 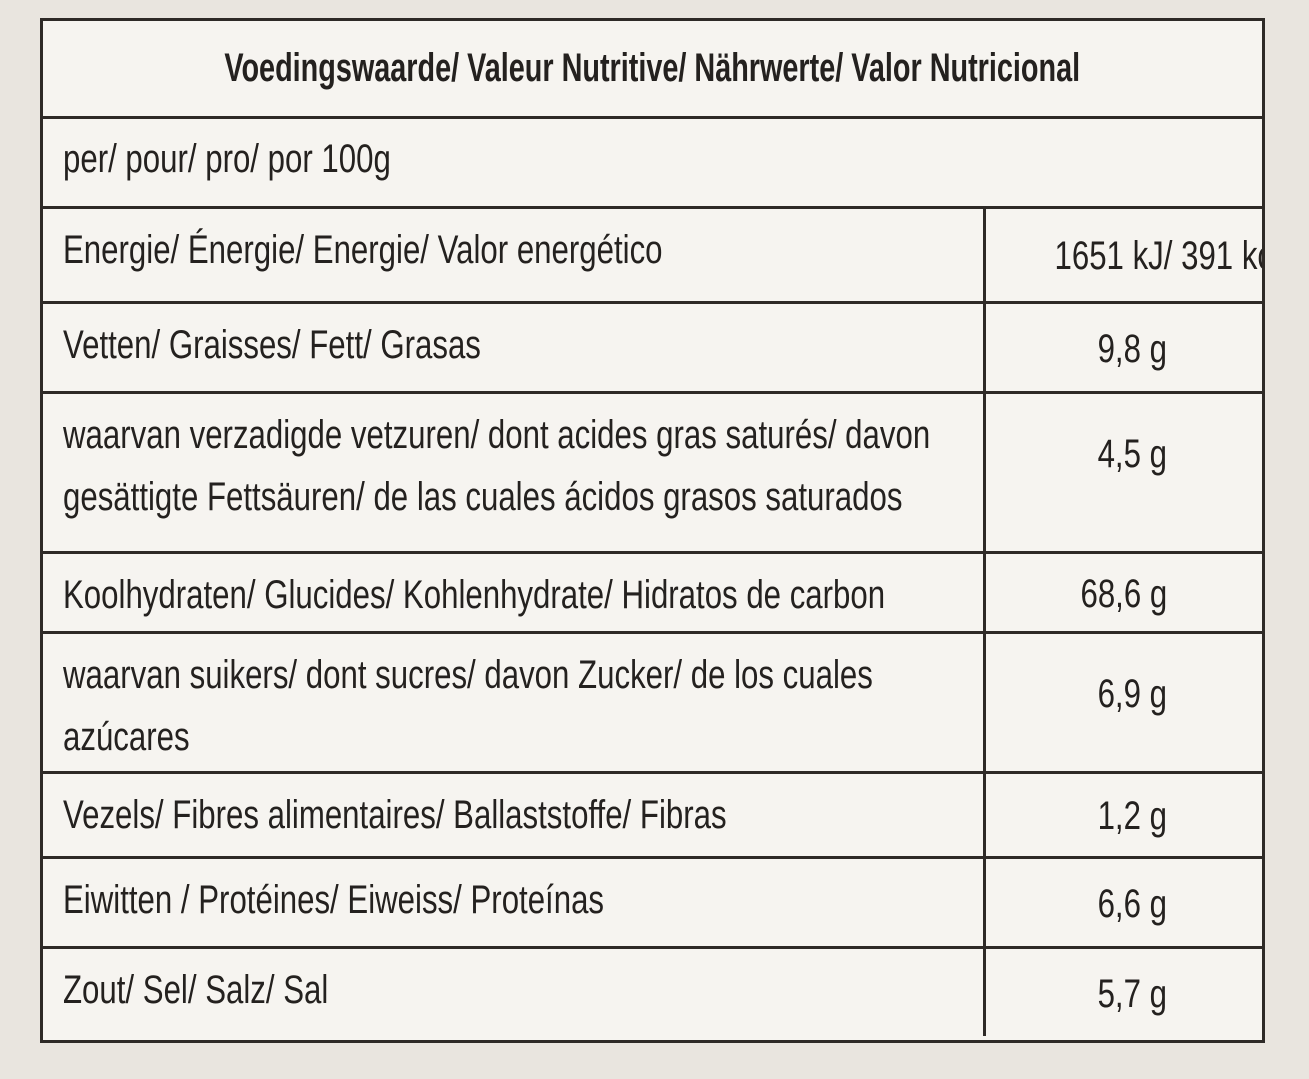 I want to click on row-value: 6,9 g, so click(x=1122, y=701).